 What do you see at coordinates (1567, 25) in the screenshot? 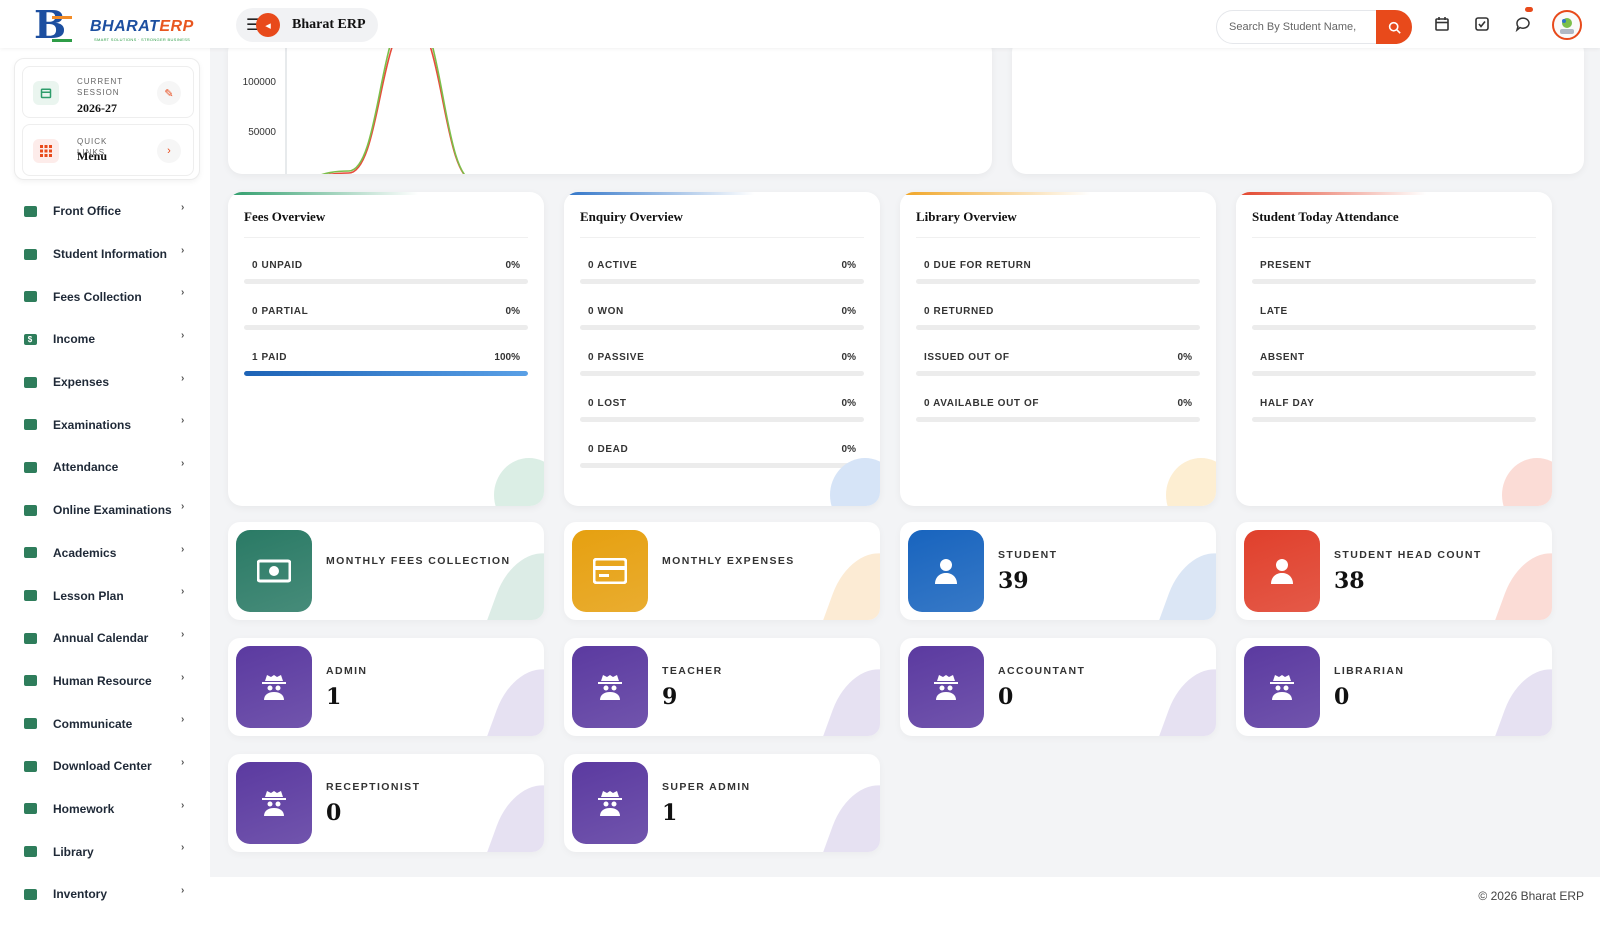
I see `avatar` at bounding box center [1567, 25].